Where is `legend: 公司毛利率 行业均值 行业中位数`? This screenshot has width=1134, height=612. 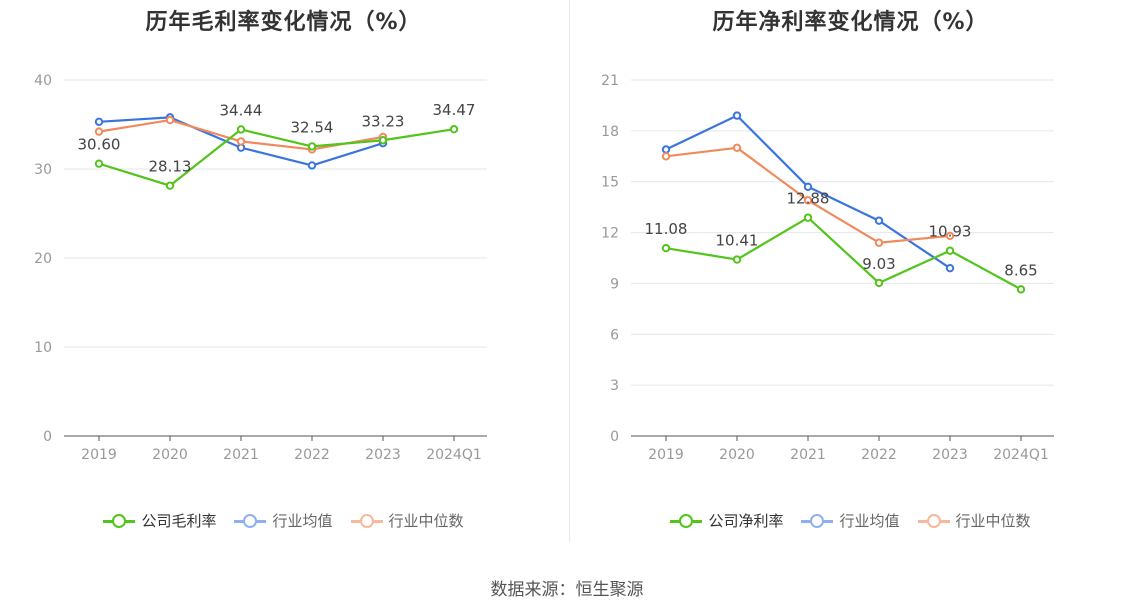
legend: 公司毛利率 行业均值 行业中位数 is located at coordinates (283, 520).